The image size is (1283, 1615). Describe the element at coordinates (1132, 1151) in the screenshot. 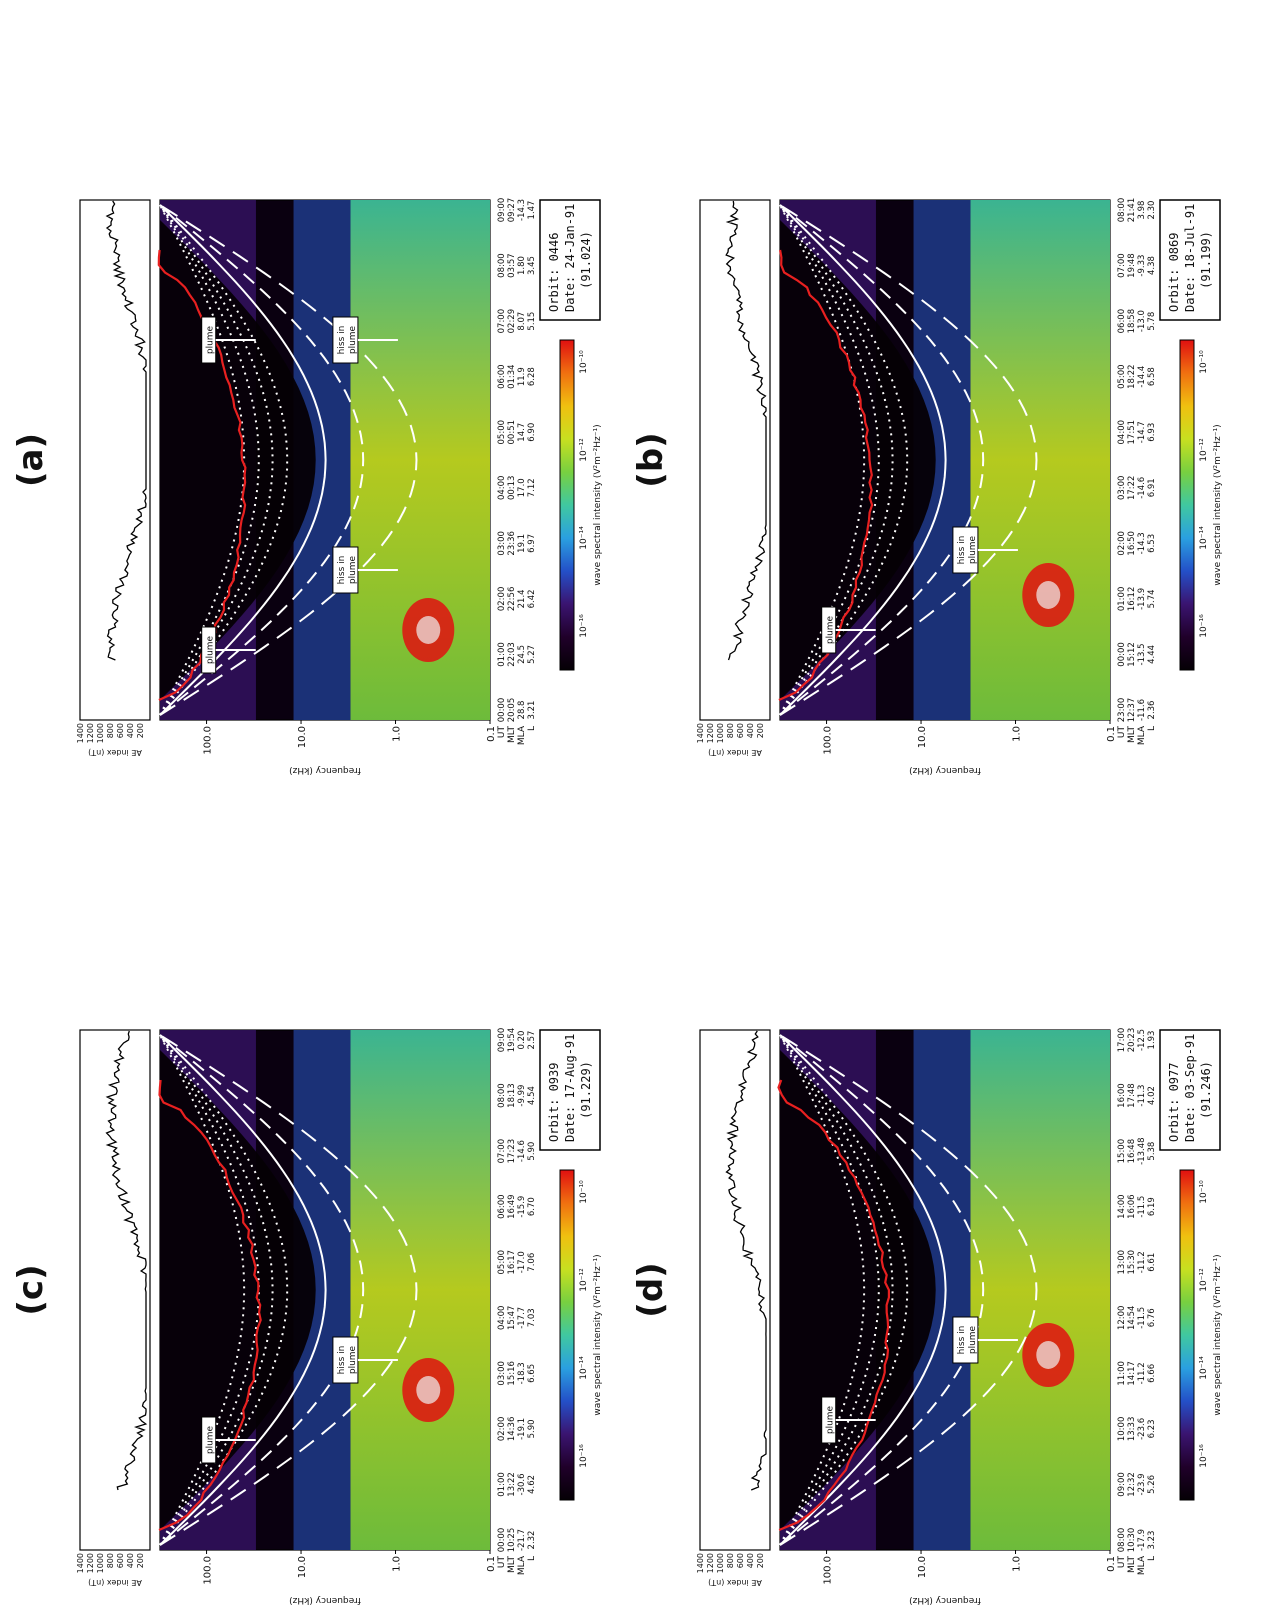

I see `time-row-value: 16:48` at that location.